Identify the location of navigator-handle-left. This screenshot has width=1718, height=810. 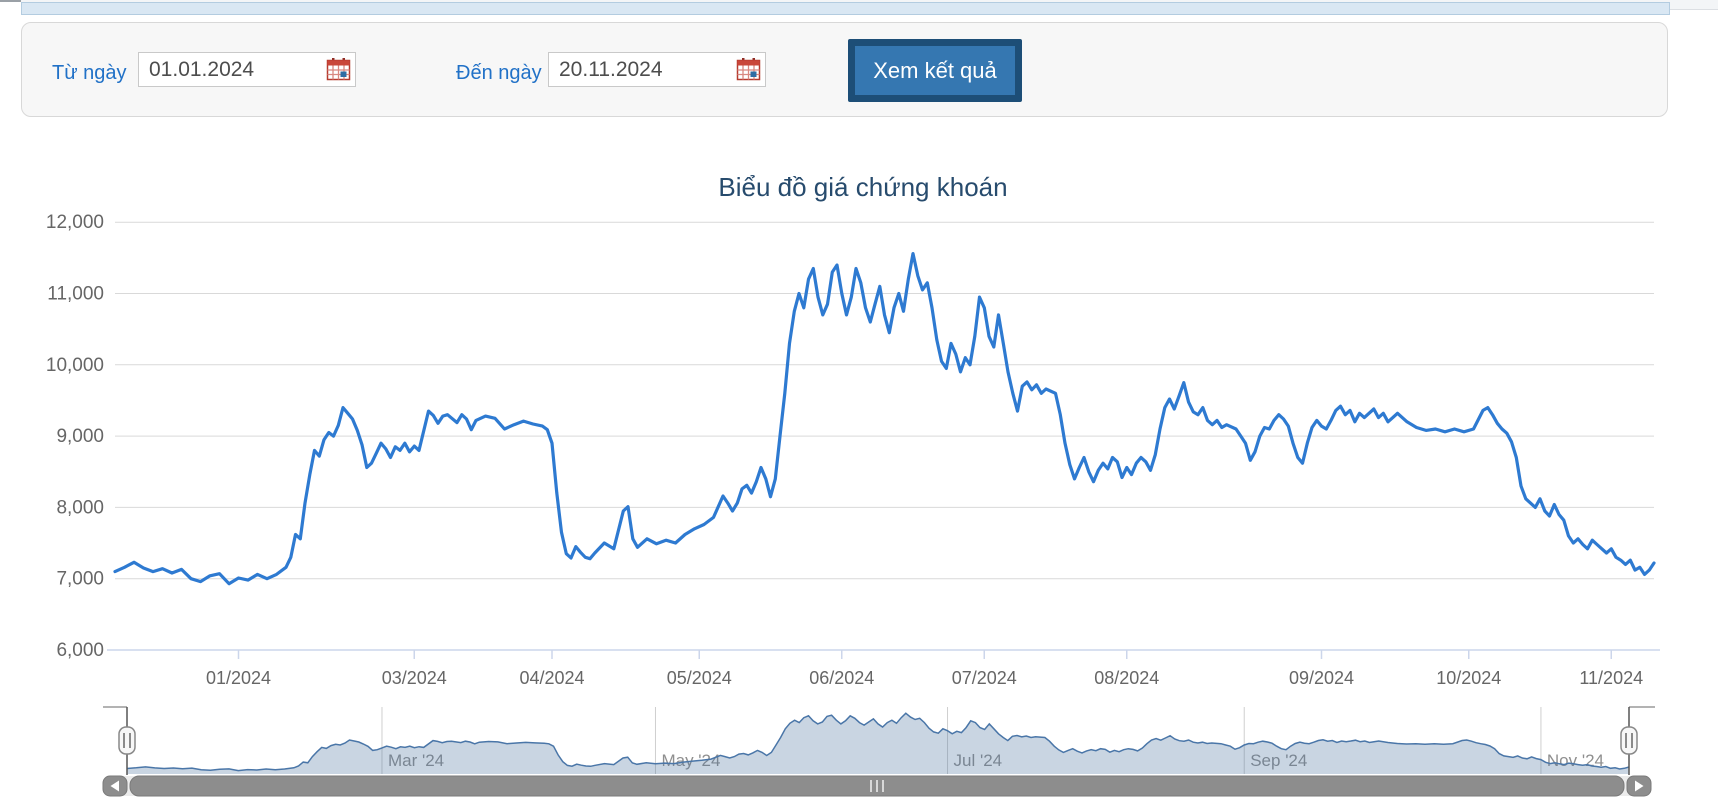
(127, 740).